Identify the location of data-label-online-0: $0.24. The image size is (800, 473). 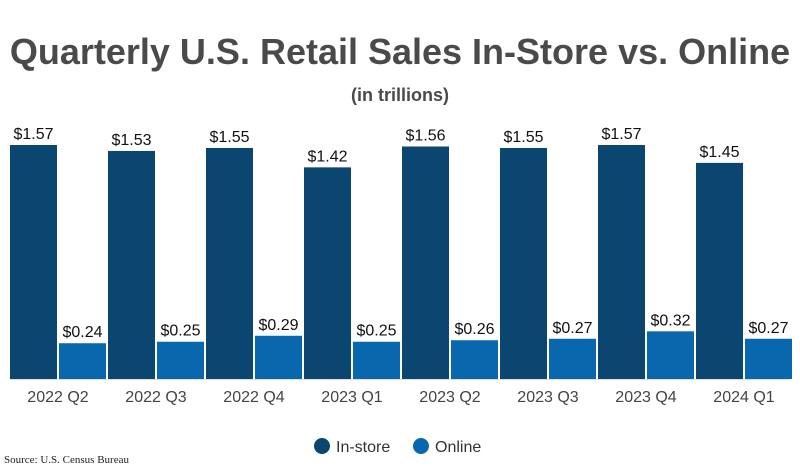
(82, 332).